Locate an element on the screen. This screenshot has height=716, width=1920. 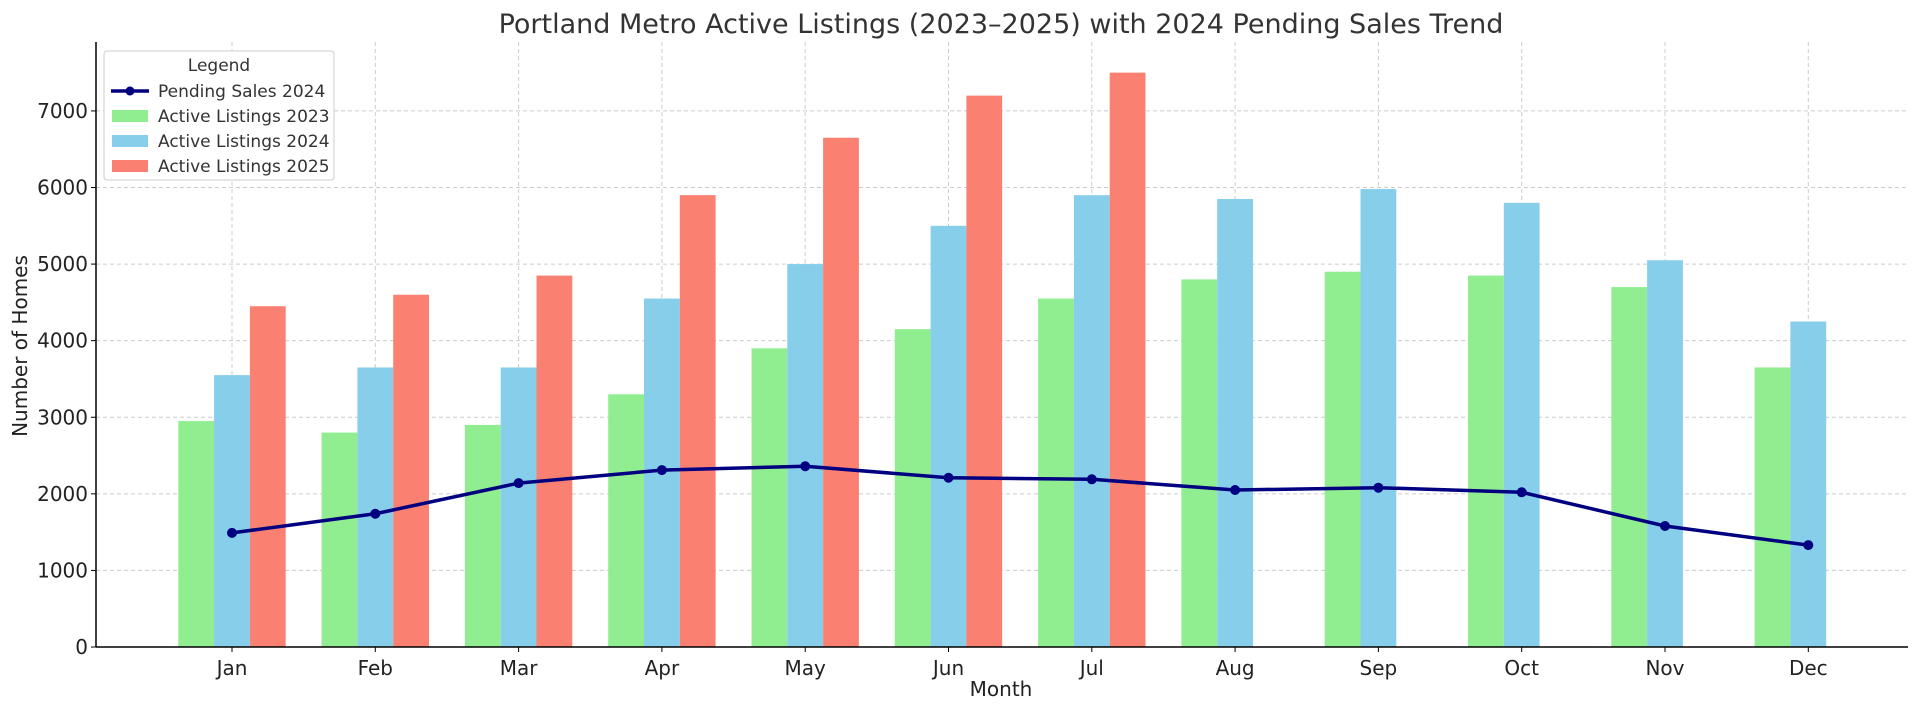
pending-sales-point-sep is located at coordinates (1378, 487).